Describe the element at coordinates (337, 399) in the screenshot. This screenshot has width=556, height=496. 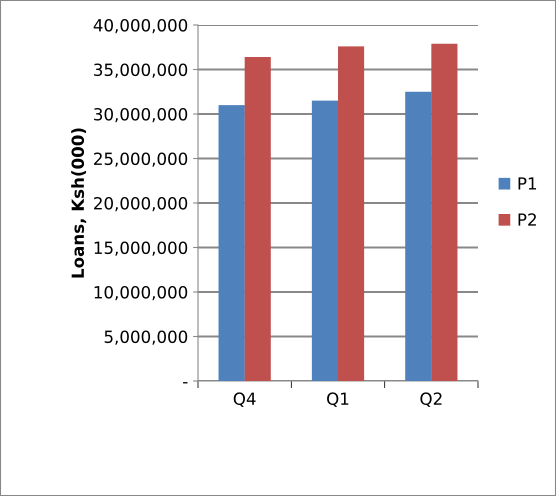
I see `x-tick-label: Q1` at that location.